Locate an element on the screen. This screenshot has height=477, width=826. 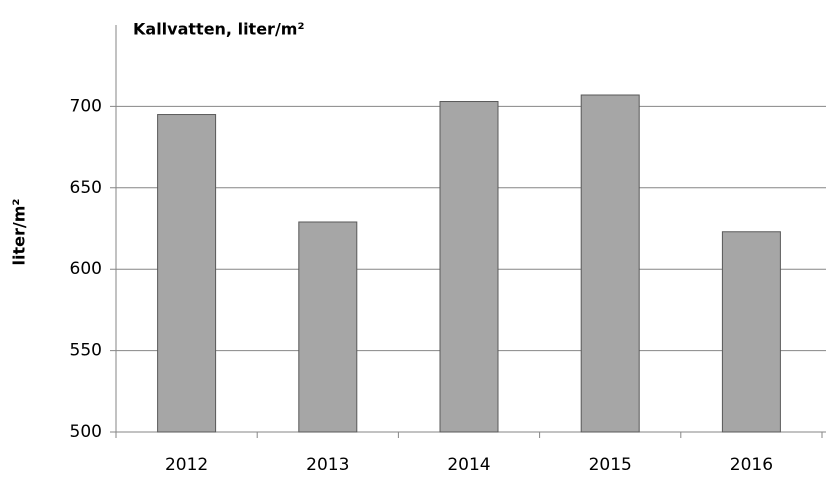
y-tick-label: 500 is located at coordinates (86, 432).